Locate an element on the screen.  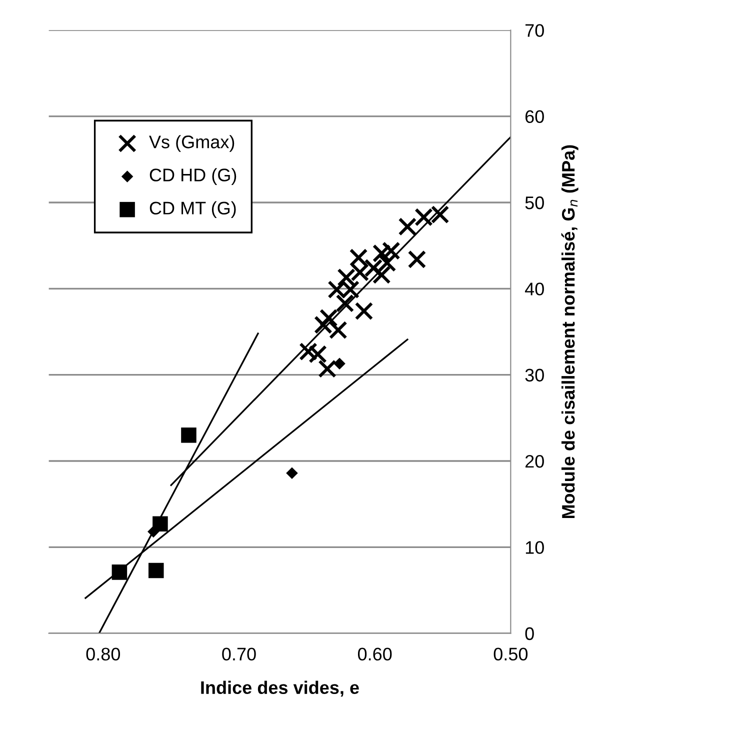
x-tick-label: 0.60 is located at coordinates (375, 654).